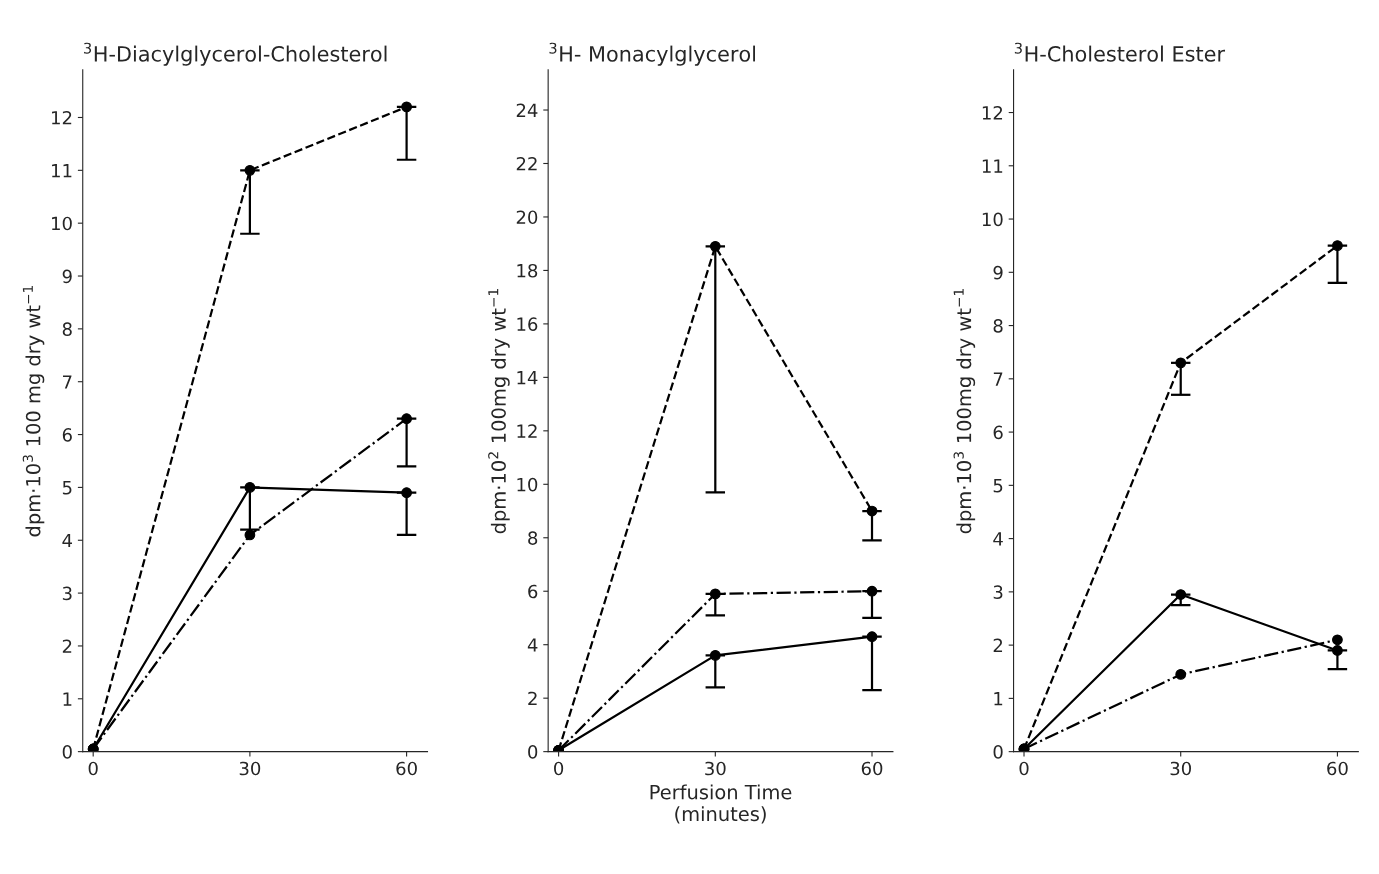 This screenshot has height=874, width=1379. Describe the element at coordinates (527, 217) in the screenshot. I see `y-tick-label: 20` at that location.